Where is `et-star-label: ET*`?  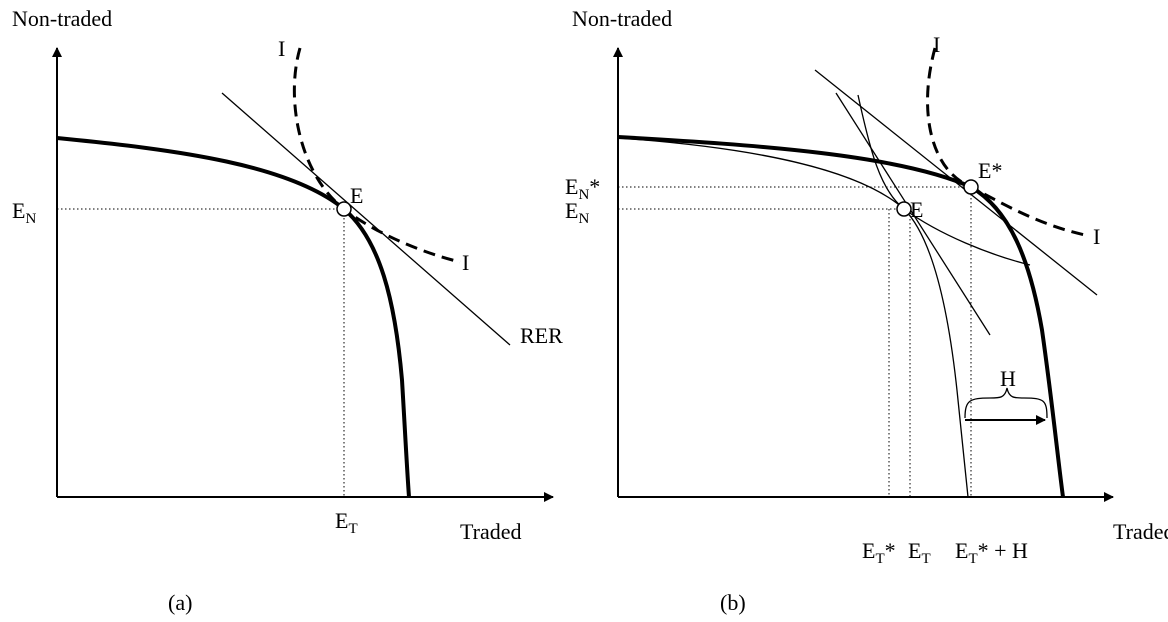 et-star-label: ET* is located at coordinates (879, 552).